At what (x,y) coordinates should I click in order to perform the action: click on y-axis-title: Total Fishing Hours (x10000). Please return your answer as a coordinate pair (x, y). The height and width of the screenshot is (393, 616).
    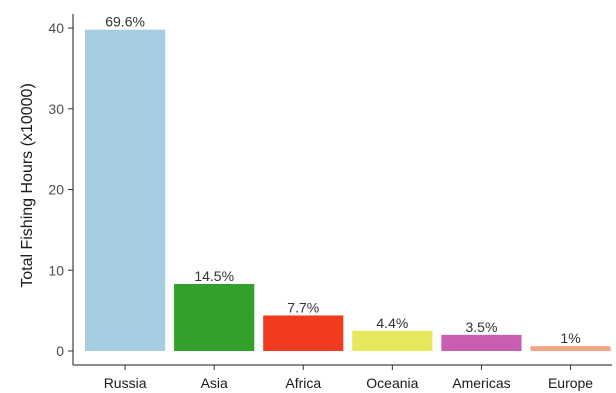
    Looking at the image, I should click on (27, 185).